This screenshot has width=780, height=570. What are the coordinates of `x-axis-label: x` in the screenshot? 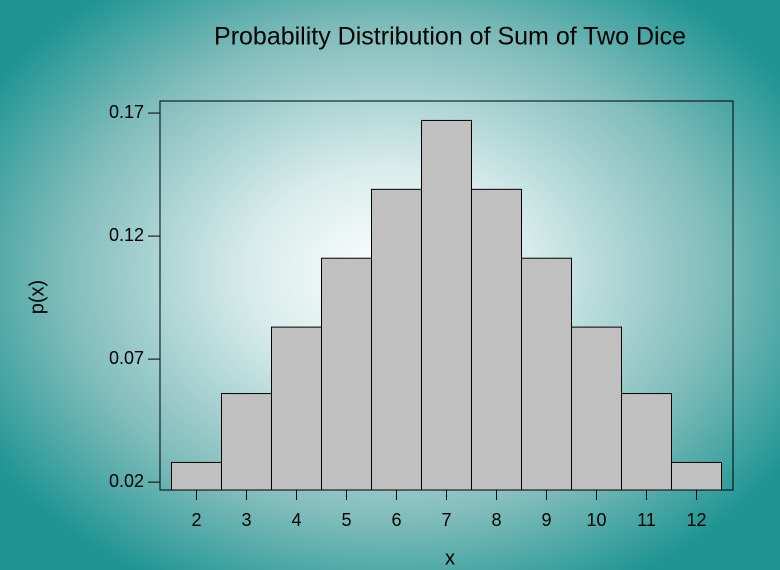 It's located at (450, 558).